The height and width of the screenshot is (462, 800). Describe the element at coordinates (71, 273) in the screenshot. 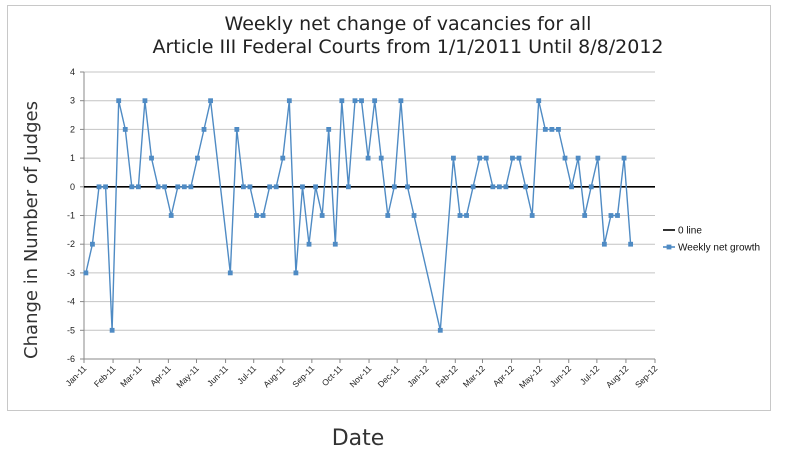

I see `y-tick-label: -3` at that location.